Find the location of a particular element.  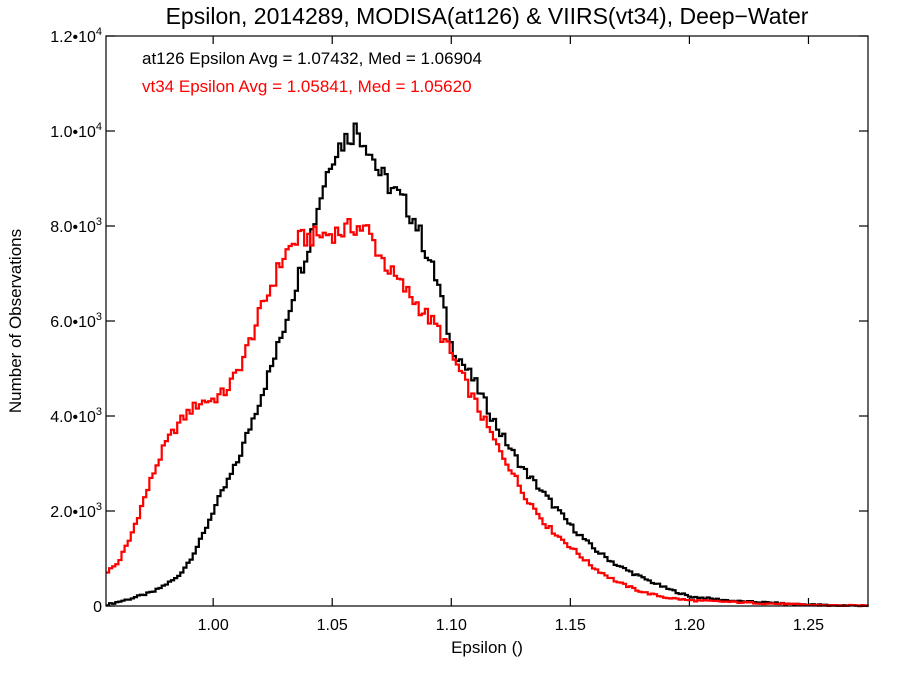

x-tick-label: 1.25 is located at coordinates (808, 625).